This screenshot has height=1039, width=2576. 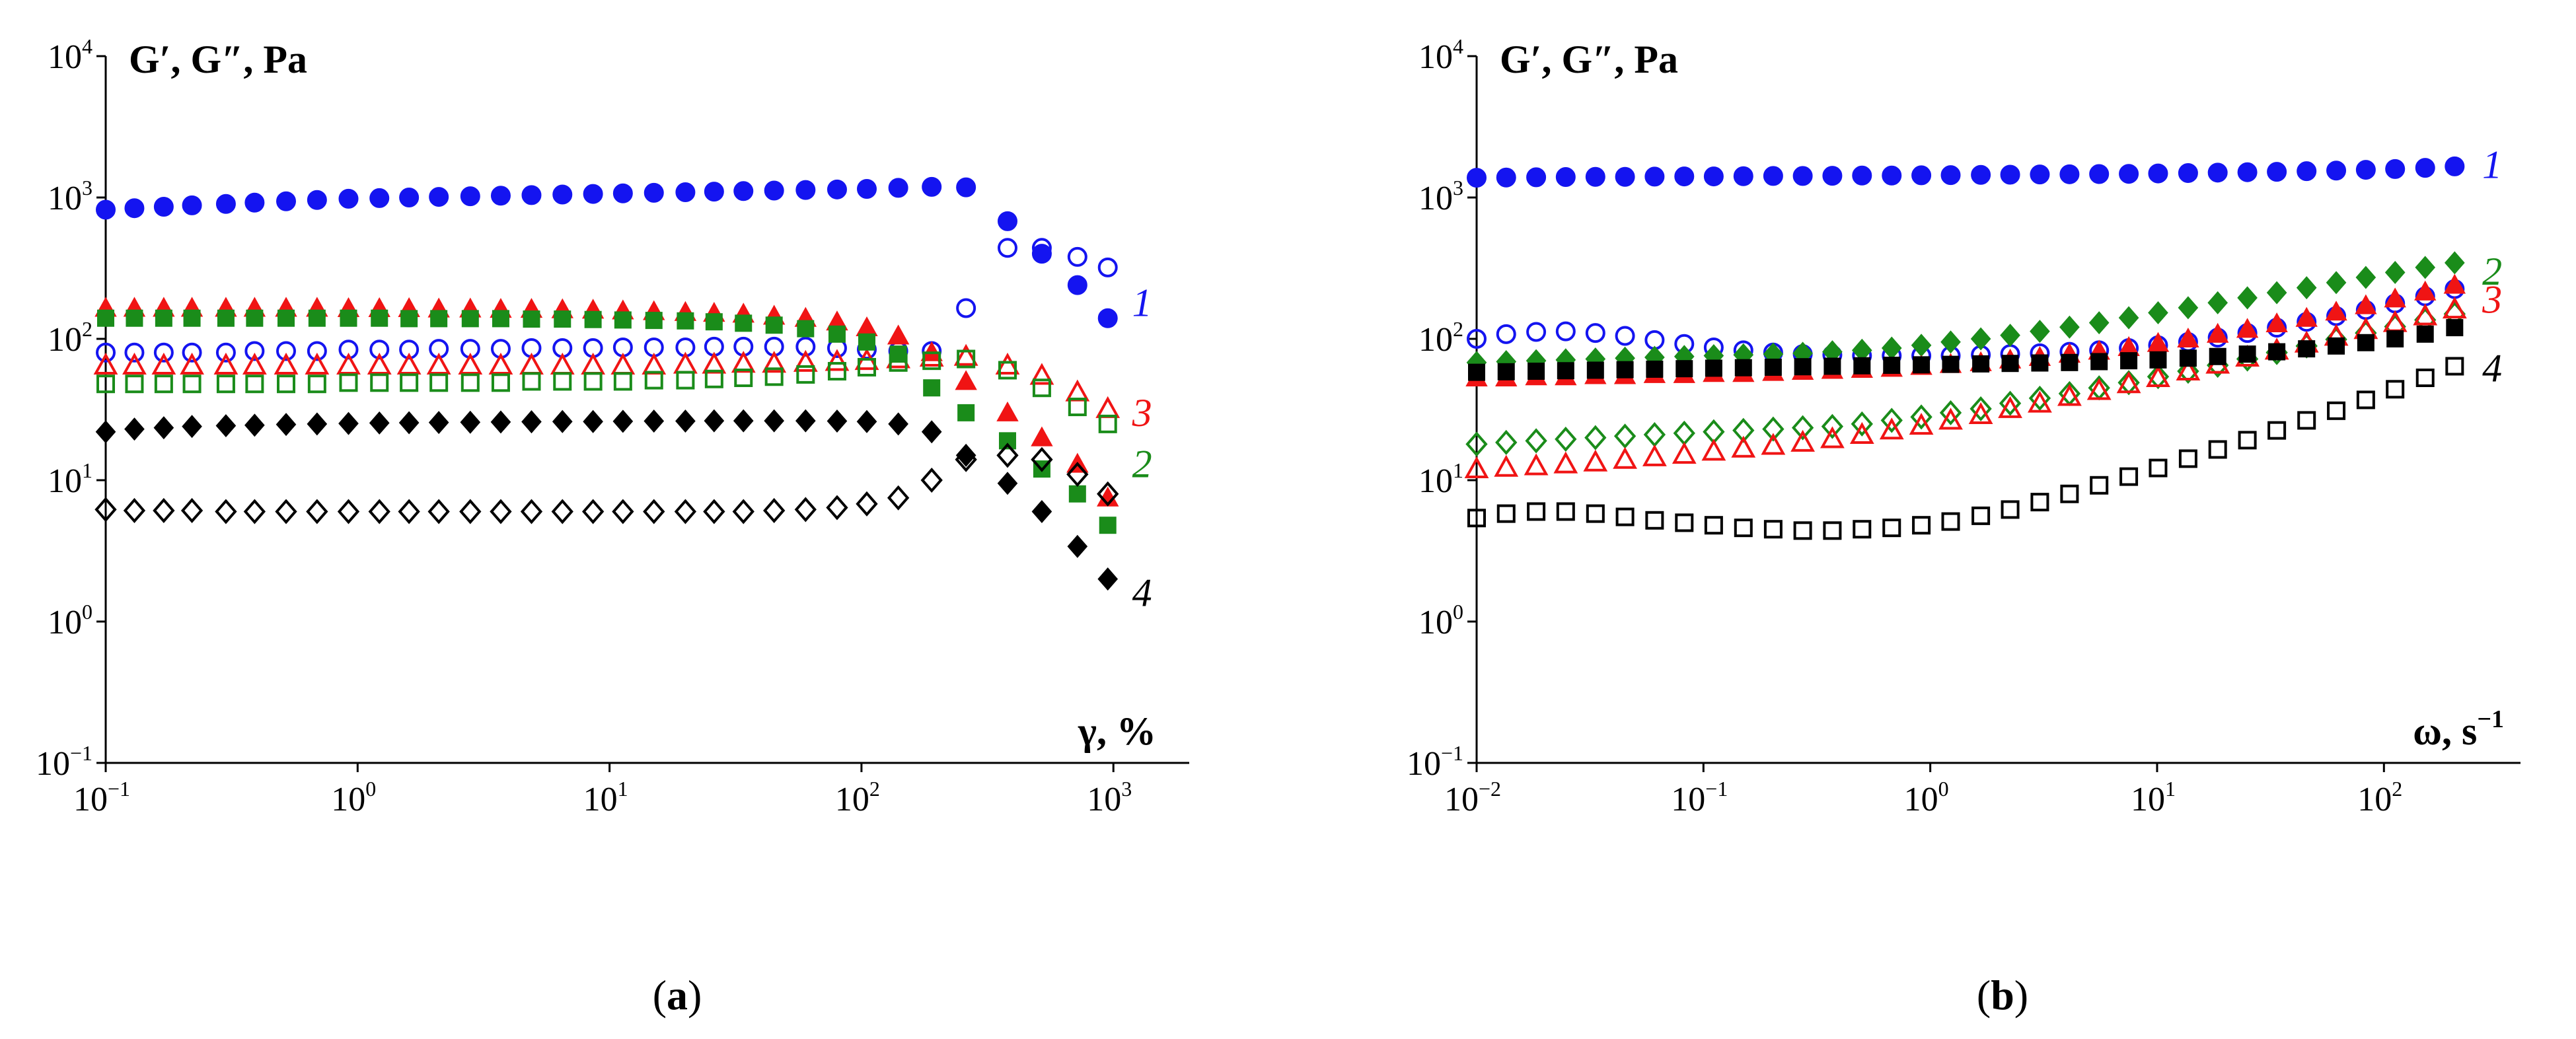 What do you see at coordinates (1966, 172) in the screenshot?
I see `series-1-storage` at bounding box center [1966, 172].